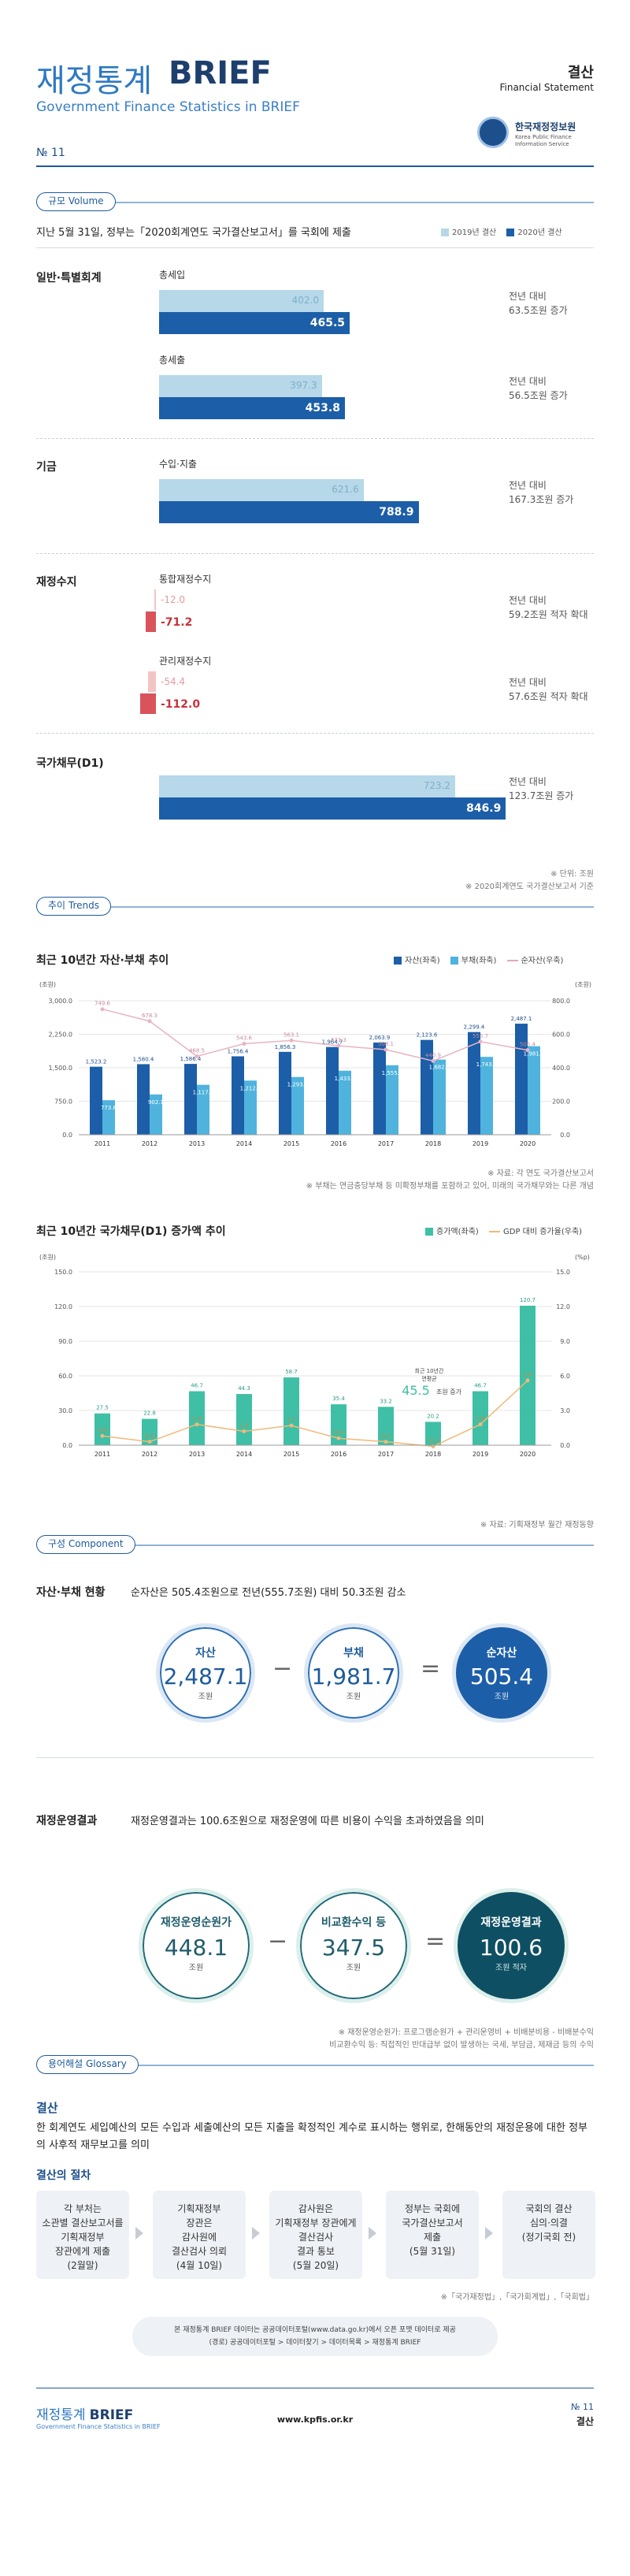 This screenshot has width=630, height=2576. Describe the element at coordinates (303, 385) in the screenshot. I see `value-2019: 397.3` at that location.